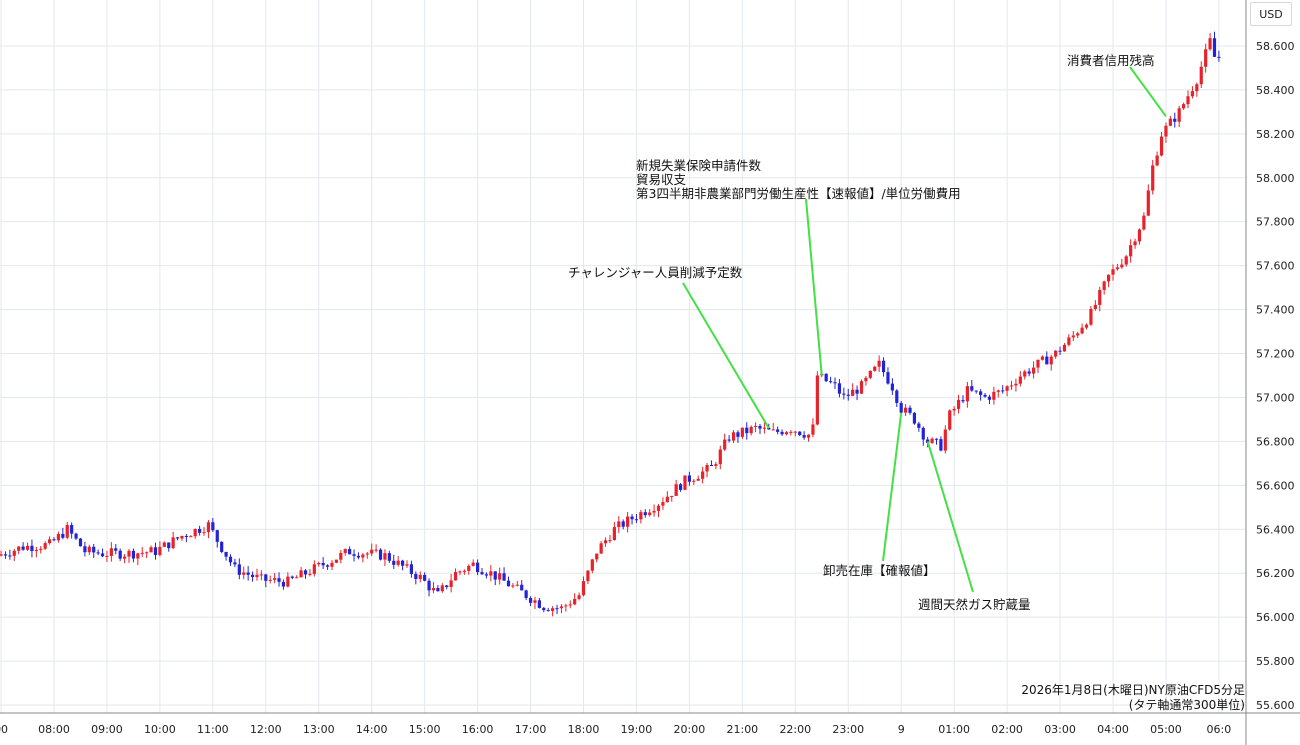  Describe the element at coordinates (655, 272) in the screenshot. I see `annotation-label: チャレンジャー人員削減予定数` at that location.